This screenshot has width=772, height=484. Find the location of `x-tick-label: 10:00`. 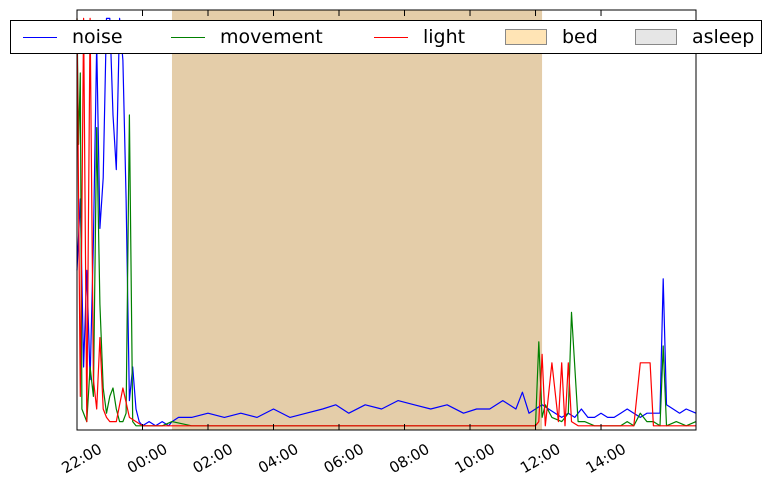

x-tick-label: 10:00 is located at coordinates (475, 458).